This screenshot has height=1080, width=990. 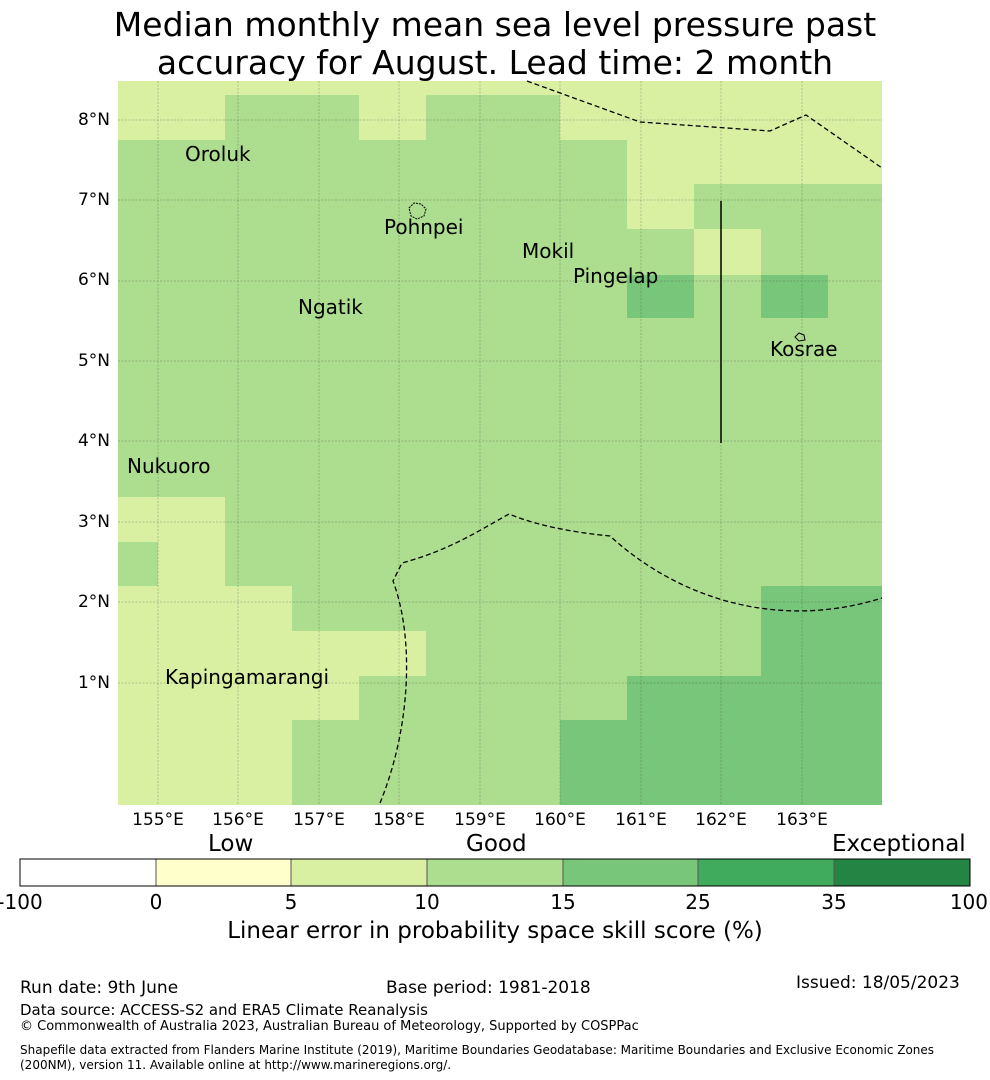 I want to click on title-line-2: accuracy for August. Lead time: 2 month, so click(x=495, y=62).